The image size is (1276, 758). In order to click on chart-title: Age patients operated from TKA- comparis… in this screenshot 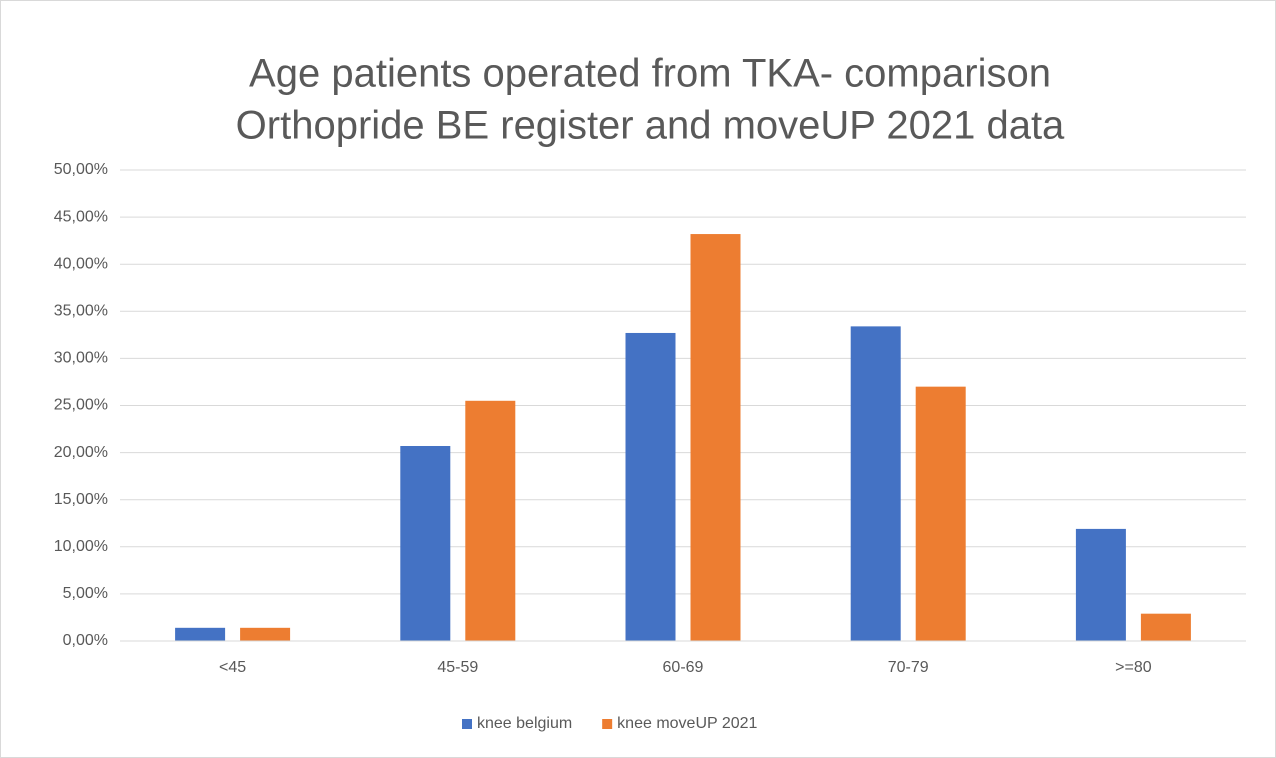, I will do `click(650, 74)`.